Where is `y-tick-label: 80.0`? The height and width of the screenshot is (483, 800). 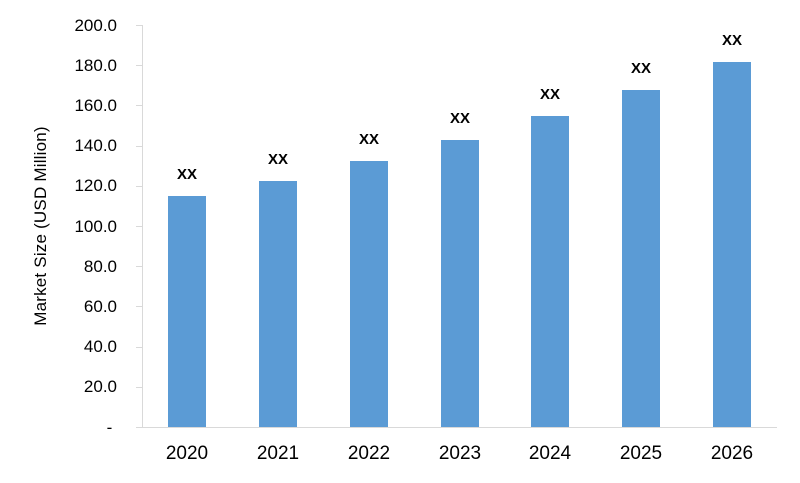
y-tick-label: 80.0 is located at coordinates (100, 266).